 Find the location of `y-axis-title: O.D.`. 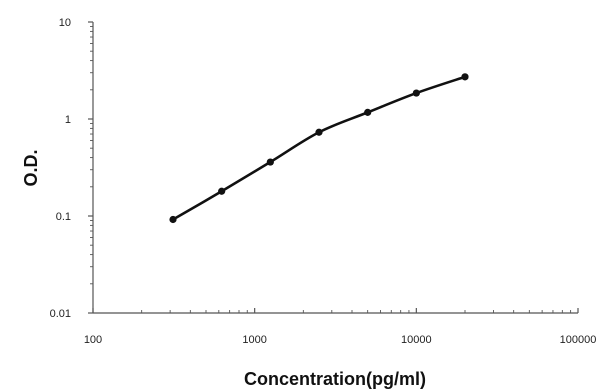

y-axis-title: O.D. is located at coordinates (31, 167).